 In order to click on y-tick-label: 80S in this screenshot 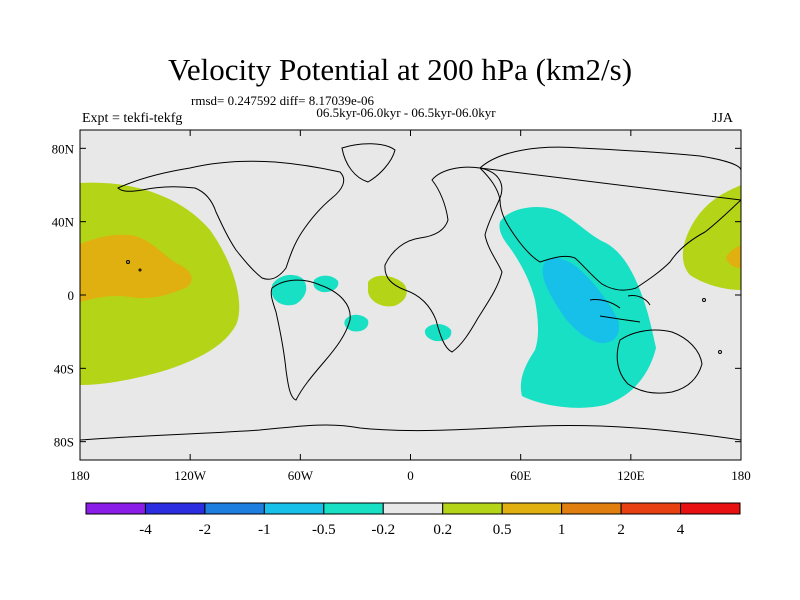, I will do `click(64, 442)`.